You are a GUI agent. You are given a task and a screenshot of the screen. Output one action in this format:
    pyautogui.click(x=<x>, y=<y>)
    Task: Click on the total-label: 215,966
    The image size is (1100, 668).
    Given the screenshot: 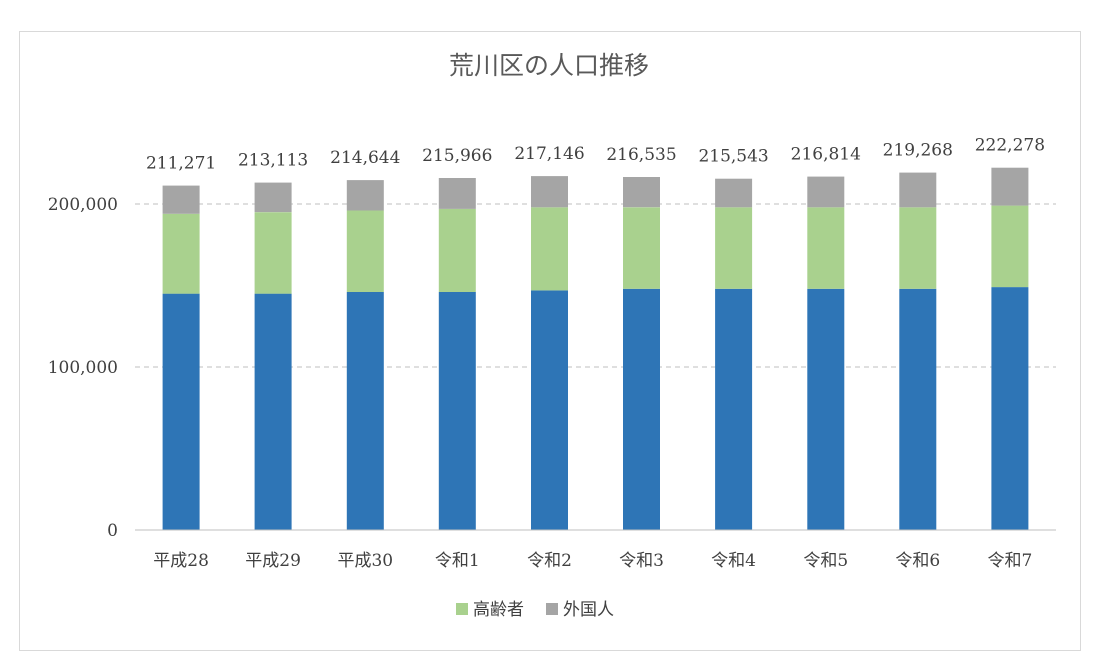 What is the action you would take?
    pyautogui.click(x=457, y=156)
    